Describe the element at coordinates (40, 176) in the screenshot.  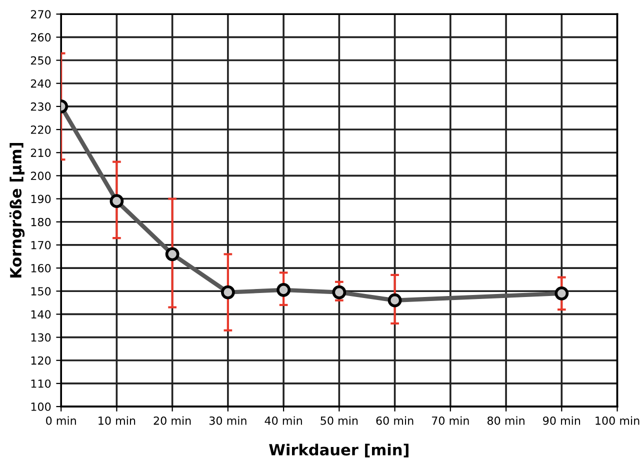
I see `y-tick-label: 200` at that location.